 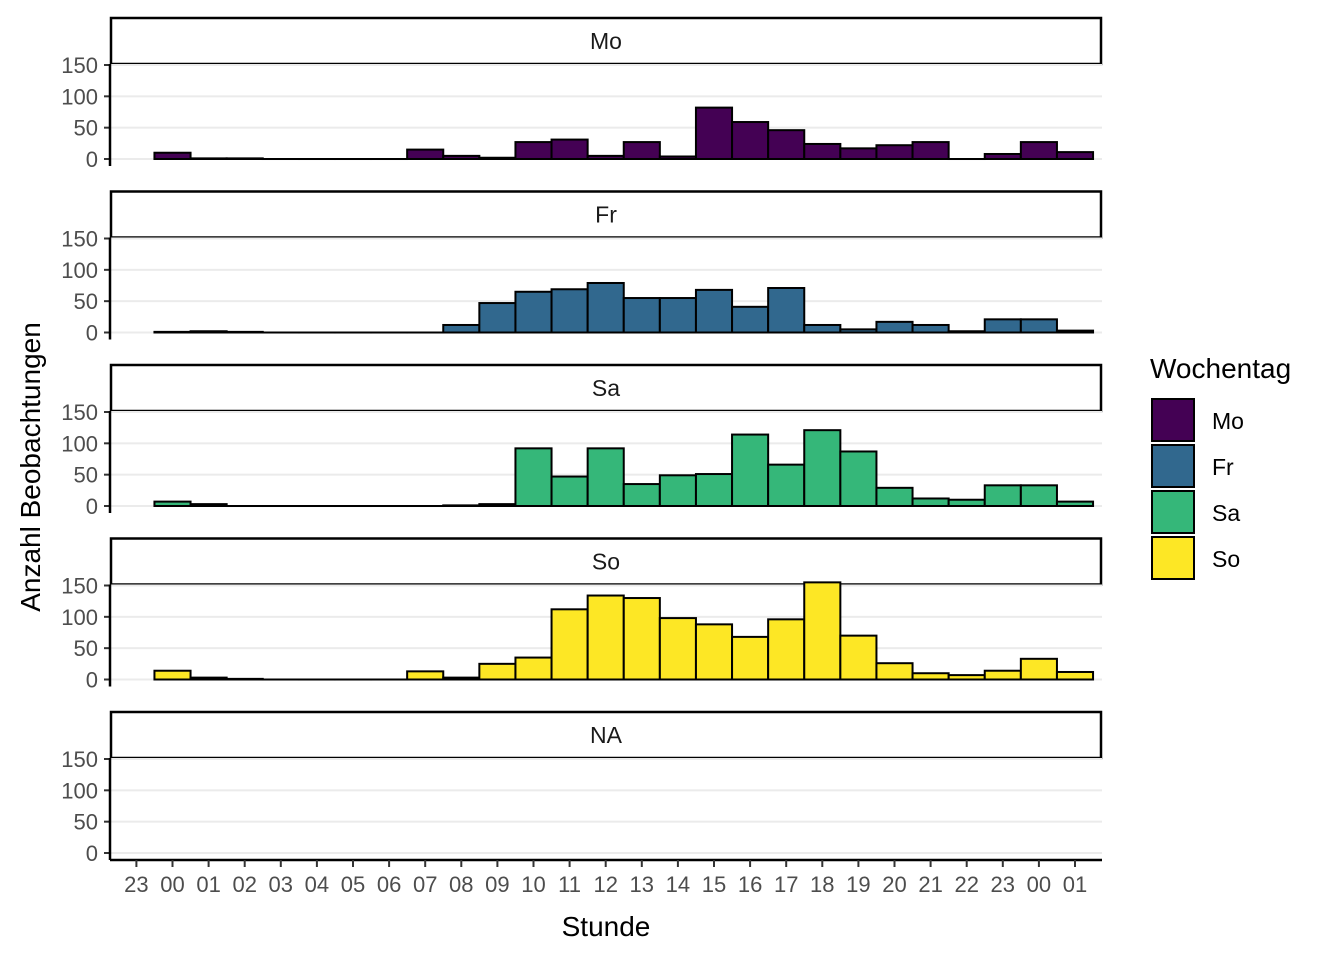 What do you see at coordinates (1039, 884) in the screenshot?
I see `x-tick-label: 00` at bounding box center [1039, 884].